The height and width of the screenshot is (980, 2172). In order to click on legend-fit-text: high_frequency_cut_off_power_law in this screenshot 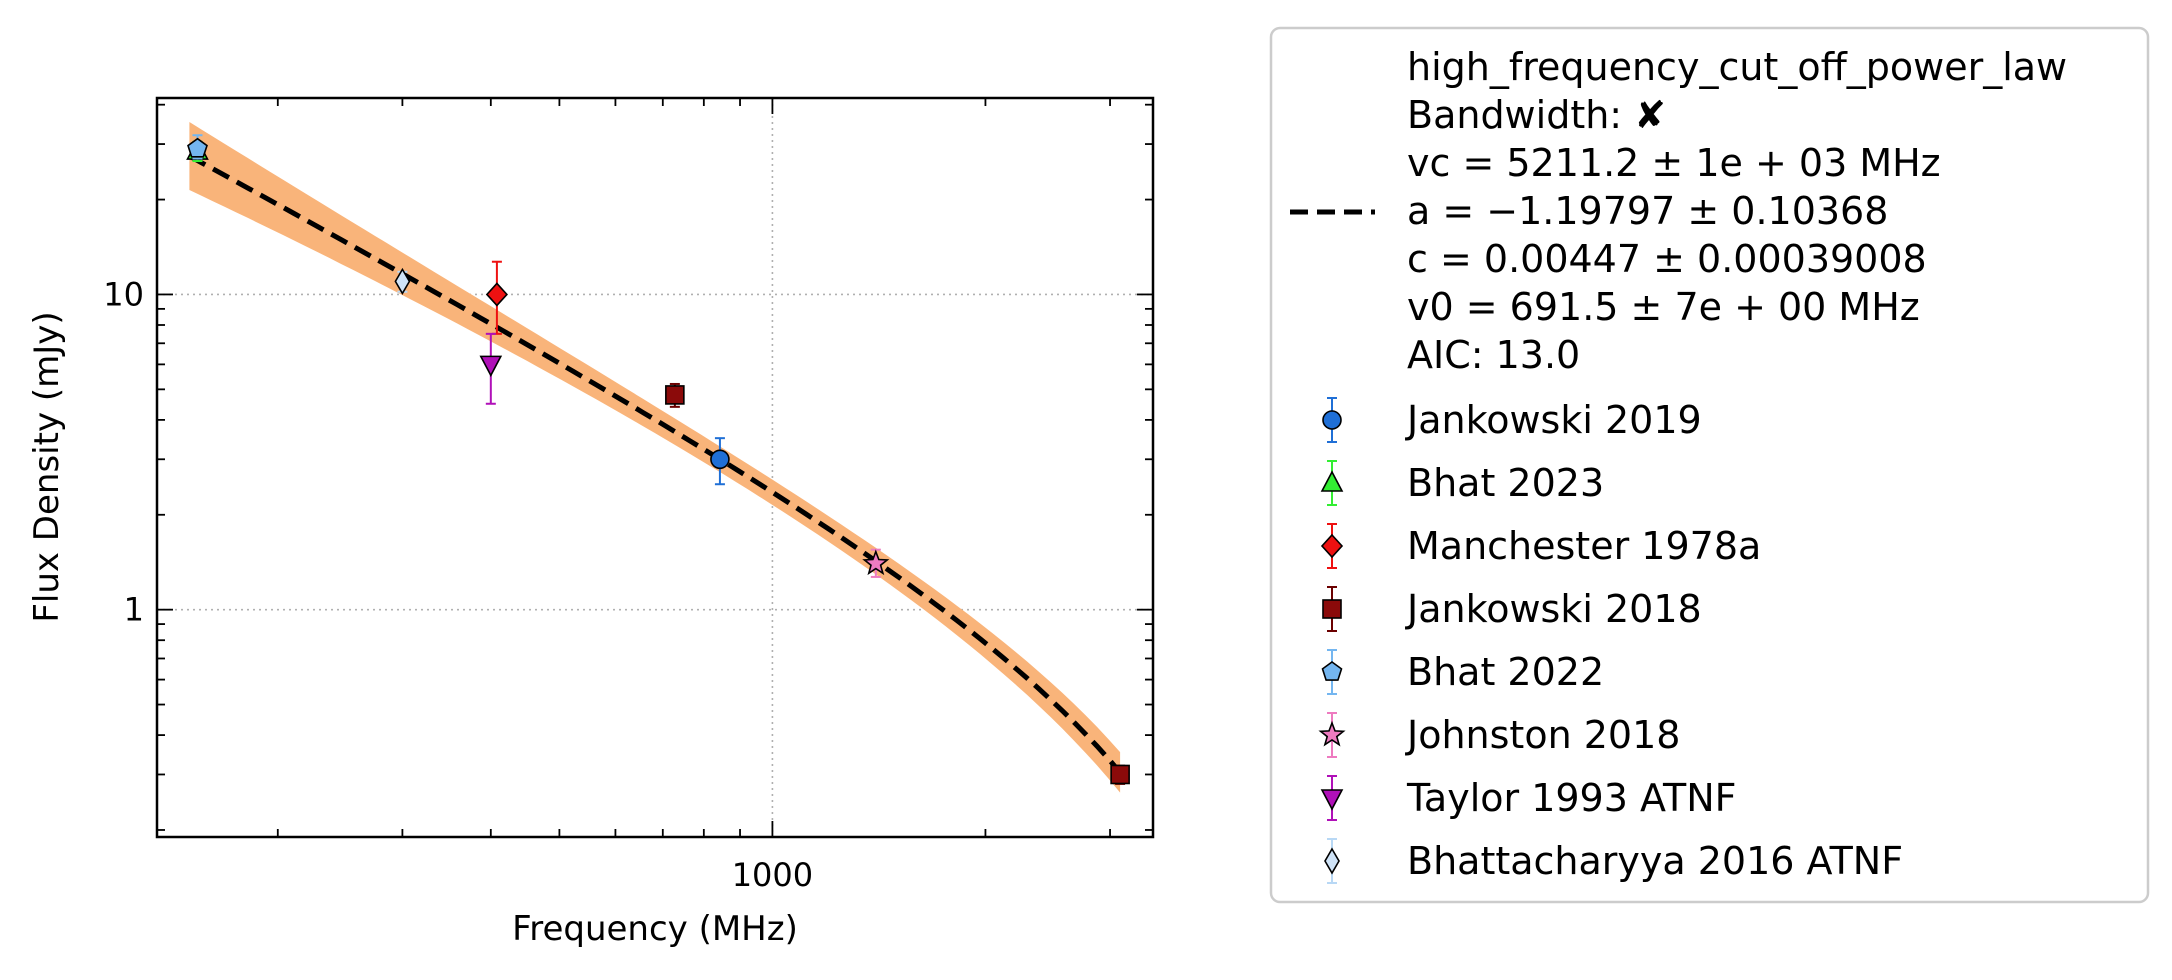, I will do `click(1737, 67)`.